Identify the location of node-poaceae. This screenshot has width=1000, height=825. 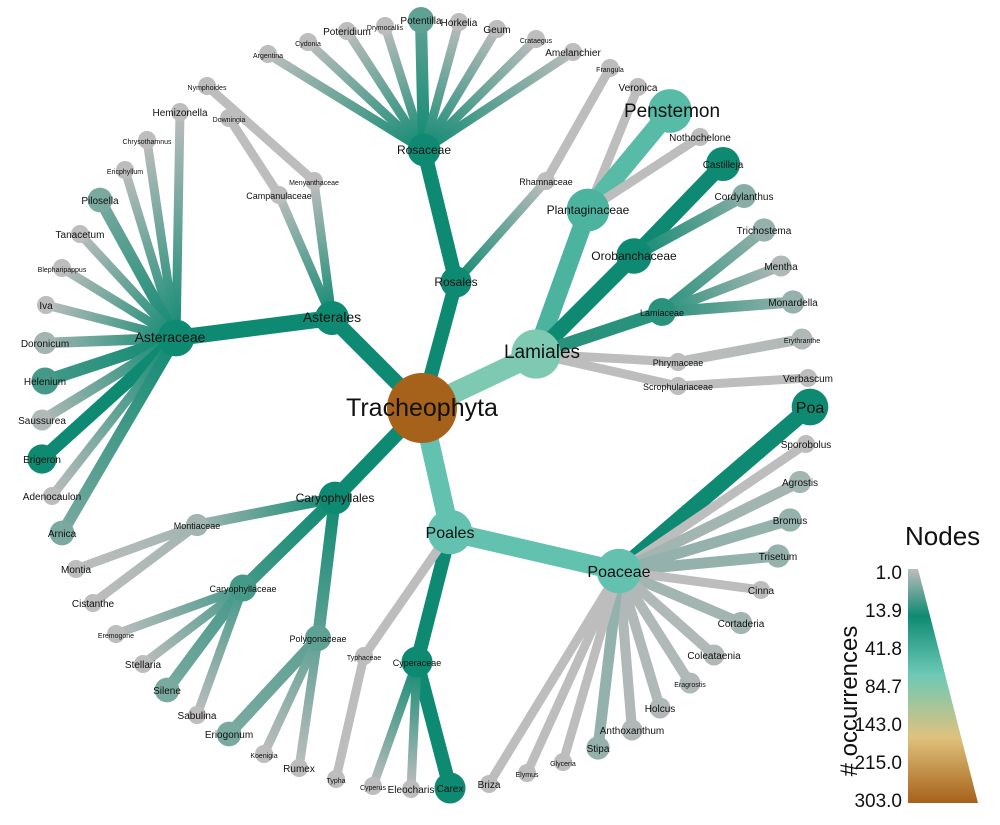
(619, 571).